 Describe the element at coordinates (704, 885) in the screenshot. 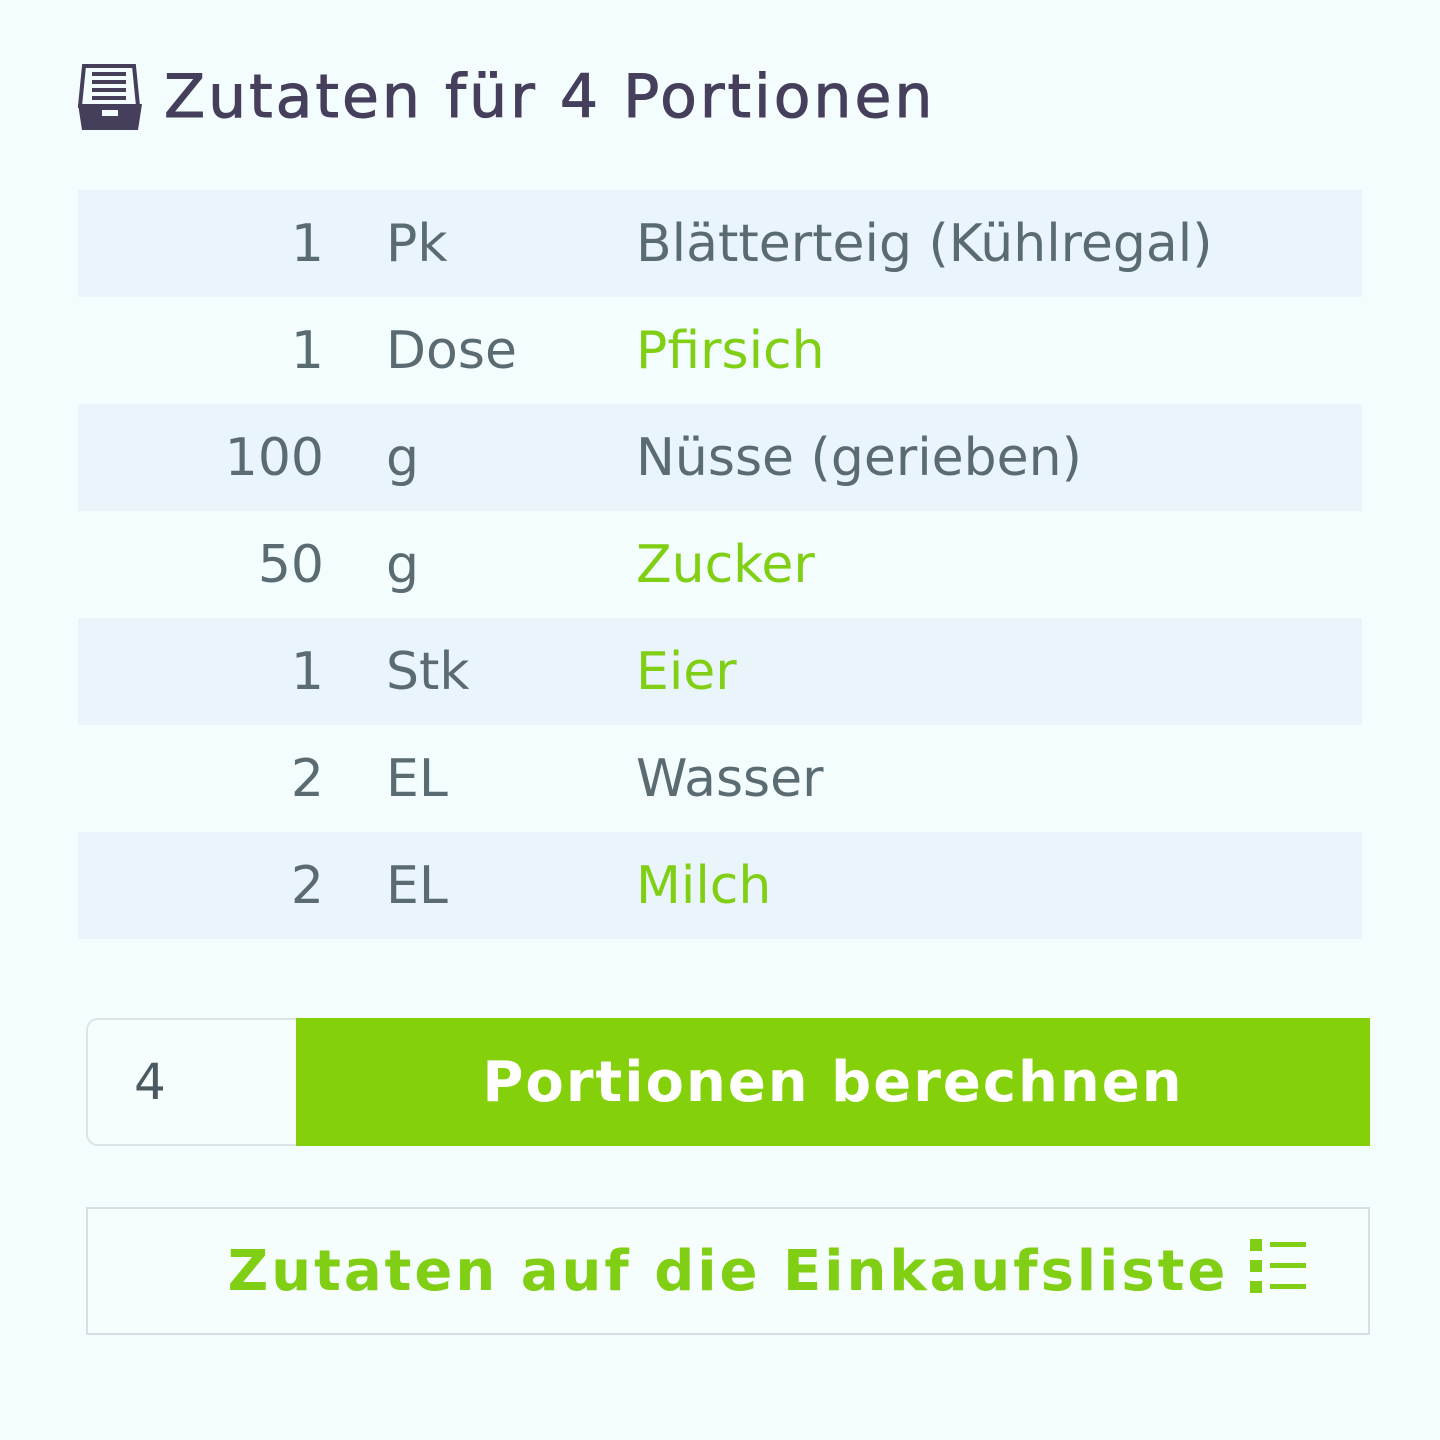

I see `ingredient-link: Milch` at that location.